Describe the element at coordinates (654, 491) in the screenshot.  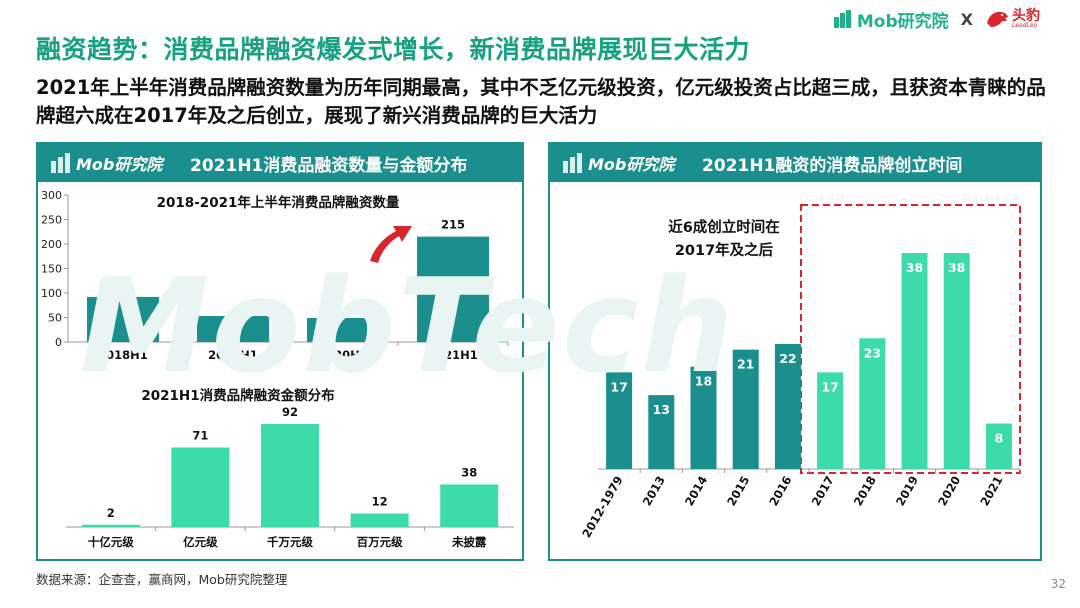
I see `chart3-x-label: 2013` at that location.